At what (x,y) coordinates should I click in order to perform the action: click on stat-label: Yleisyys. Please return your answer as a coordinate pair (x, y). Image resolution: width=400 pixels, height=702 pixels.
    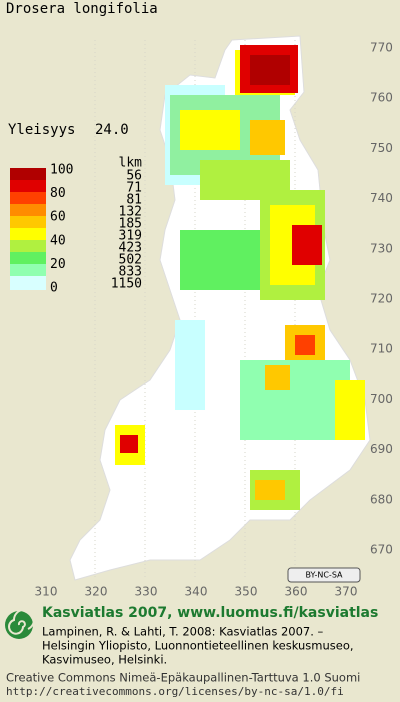
    Looking at the image, I should click on (41, 130).